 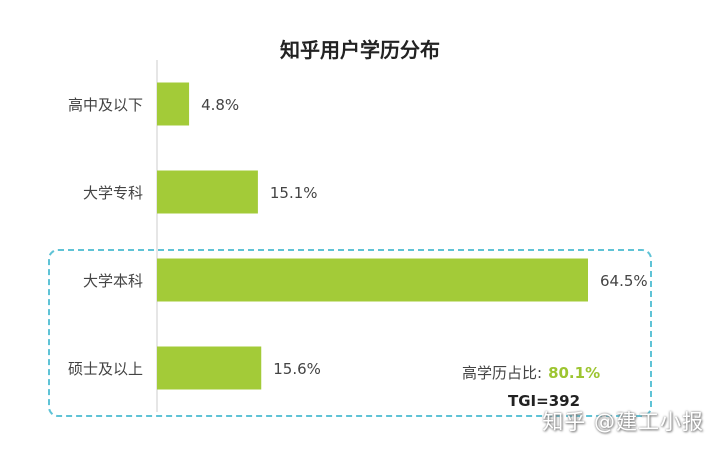 I want to click on watermark: 知乎 @建工小报, so click(x=623, y=422).